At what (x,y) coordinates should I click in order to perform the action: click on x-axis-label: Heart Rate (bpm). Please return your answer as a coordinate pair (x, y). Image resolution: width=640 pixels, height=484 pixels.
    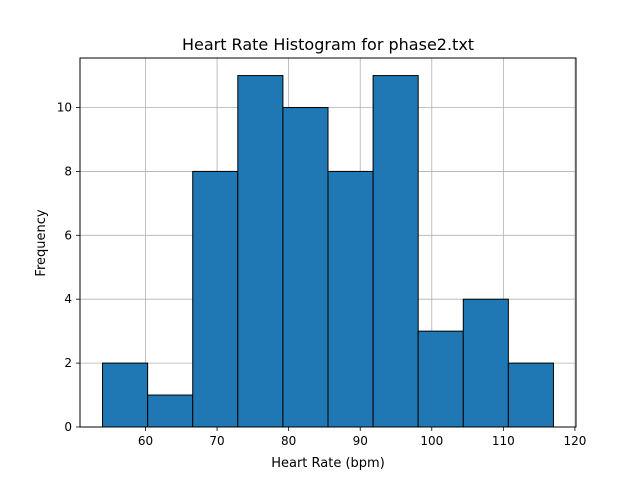
    Looking at the image, I should click on (328, 463).